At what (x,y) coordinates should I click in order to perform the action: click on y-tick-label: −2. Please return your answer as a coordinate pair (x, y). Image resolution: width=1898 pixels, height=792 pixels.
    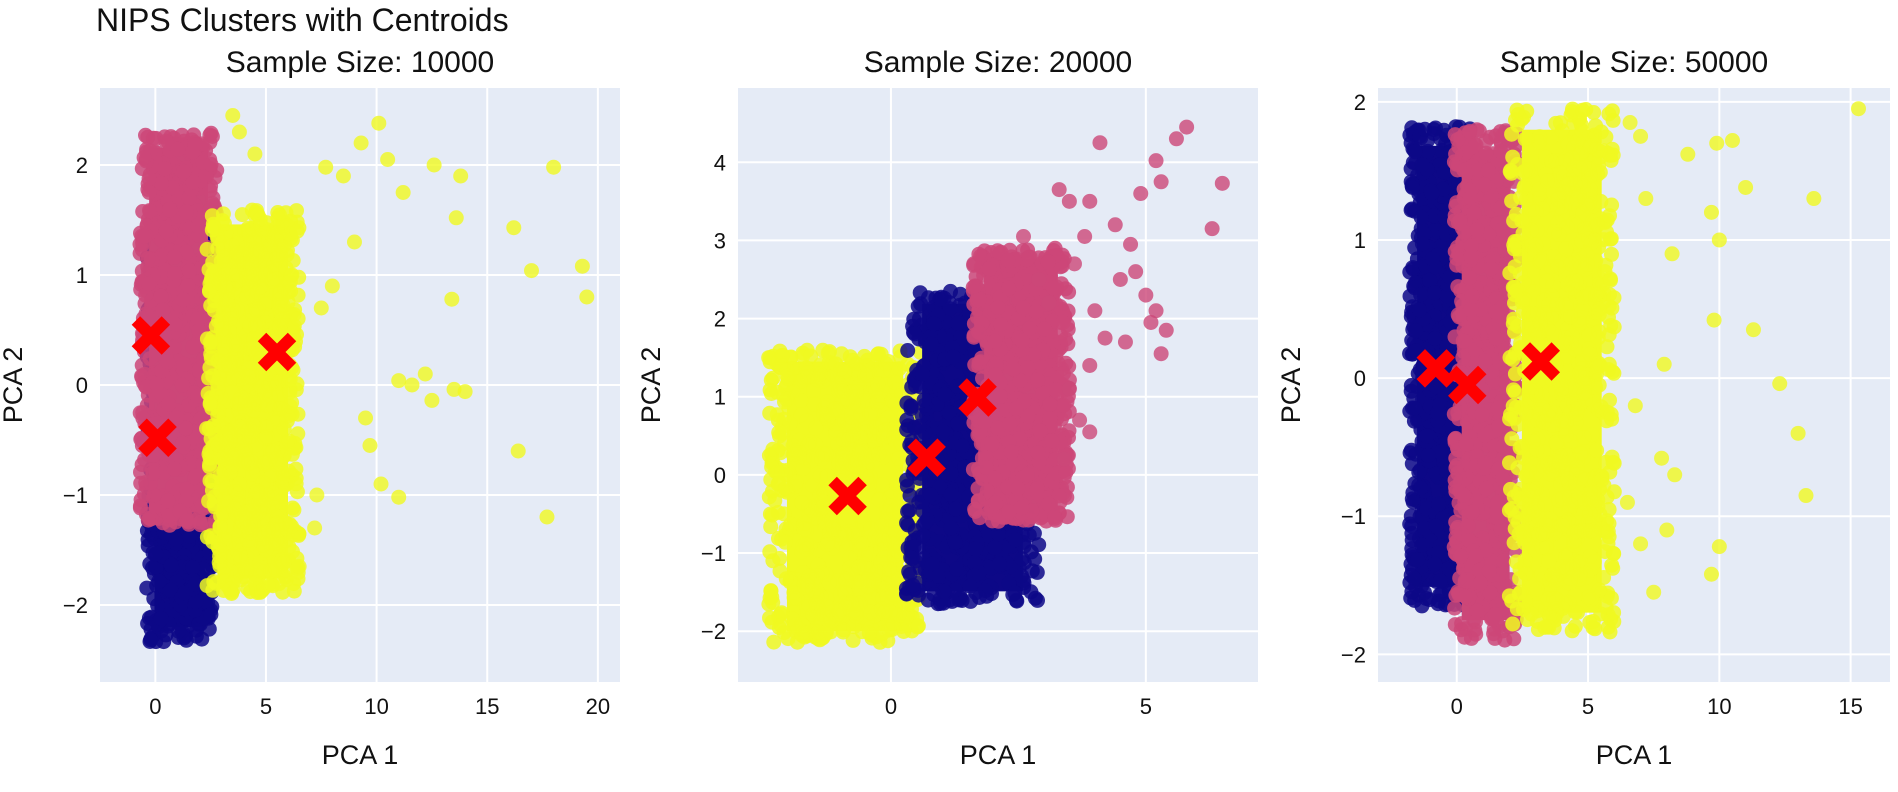
    Looking at the image, I should click on (75, 605).